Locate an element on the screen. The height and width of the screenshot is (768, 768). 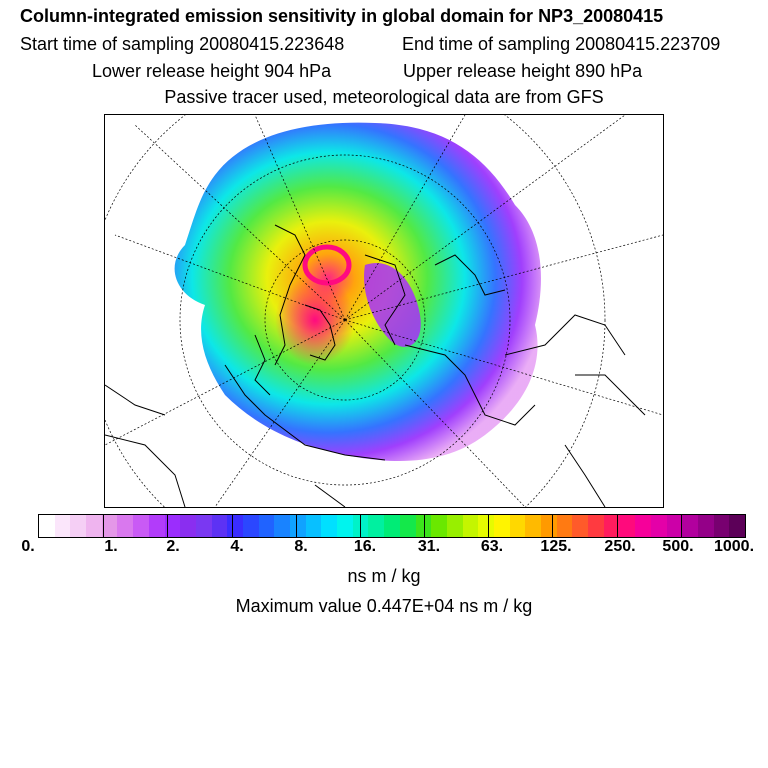
upper-height-label: Upper release height 890 hPa is located at coordinates (523, 71).